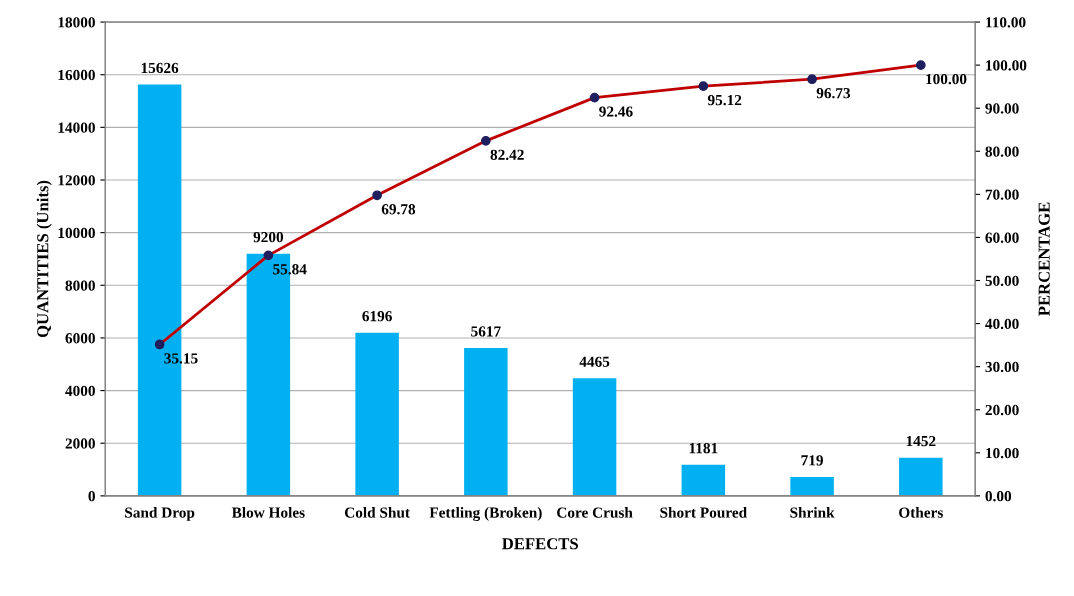 The width and height of the screenshot is (1074, 596). Describe the element at coordinates (80, 391) in the screenshot. I see `y-tick-label: 4000` at that location.